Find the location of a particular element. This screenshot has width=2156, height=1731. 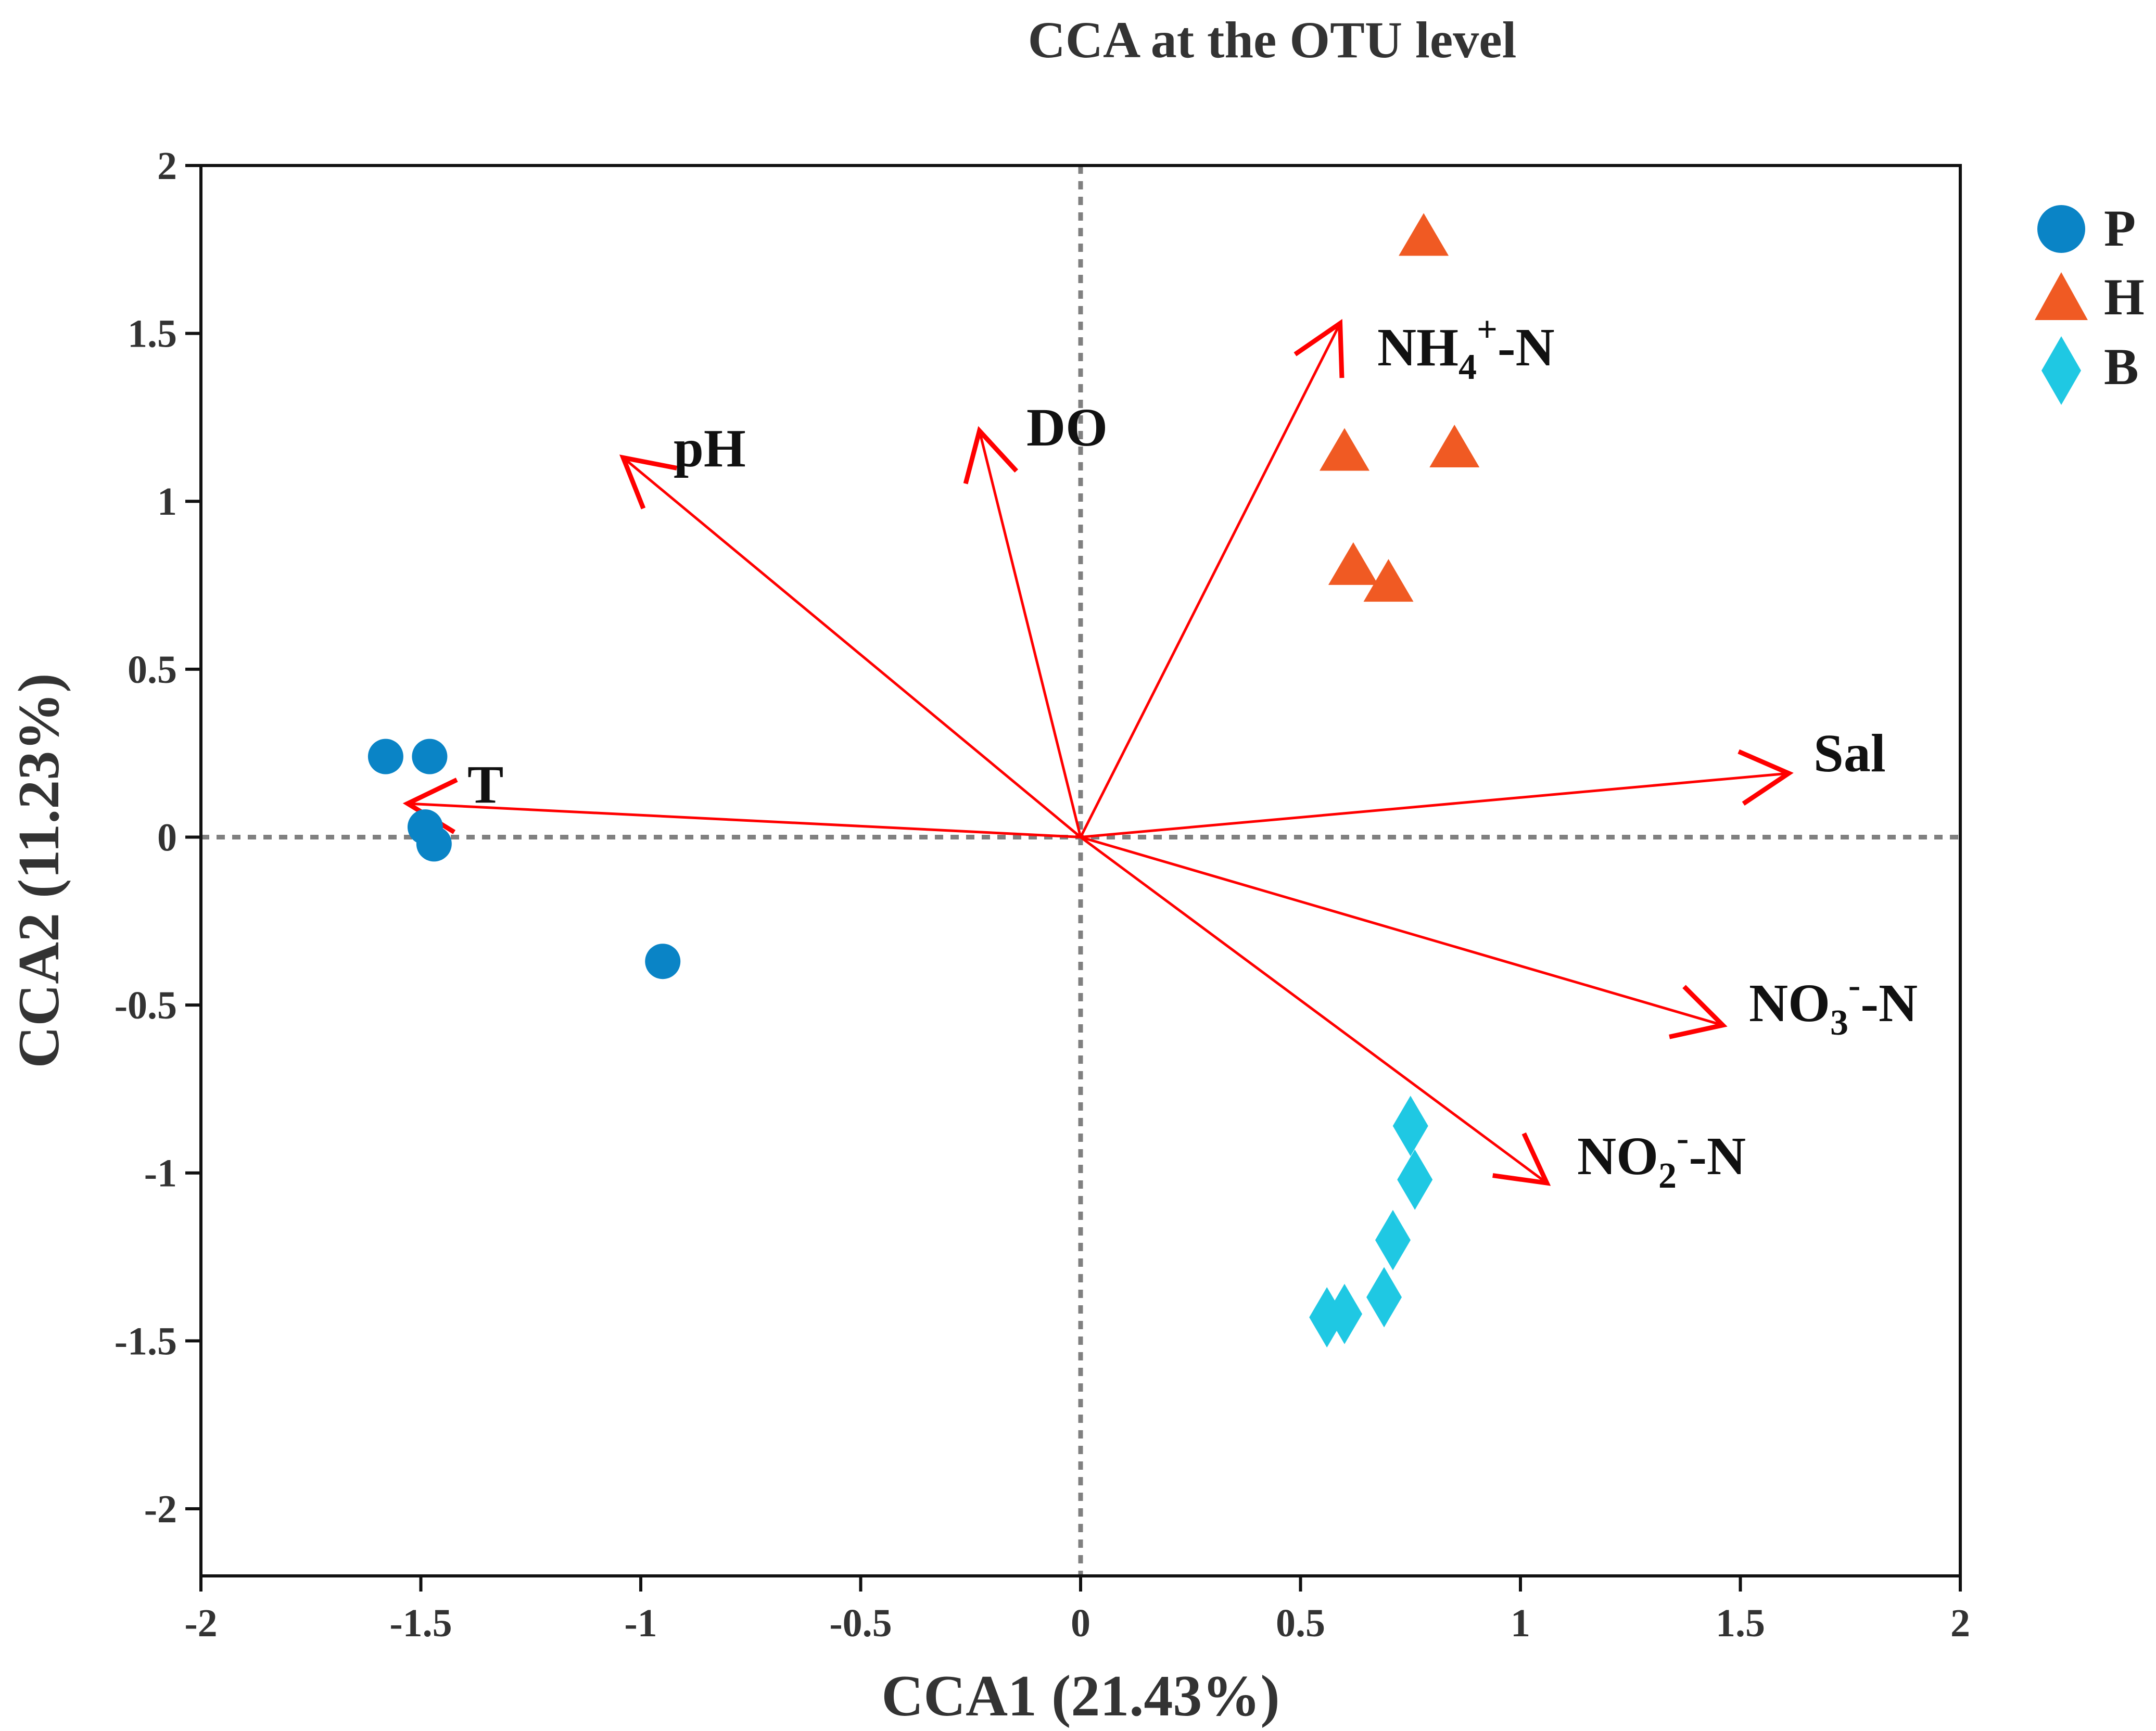

legend-label-P: P is located at coordinates (2120, 228).